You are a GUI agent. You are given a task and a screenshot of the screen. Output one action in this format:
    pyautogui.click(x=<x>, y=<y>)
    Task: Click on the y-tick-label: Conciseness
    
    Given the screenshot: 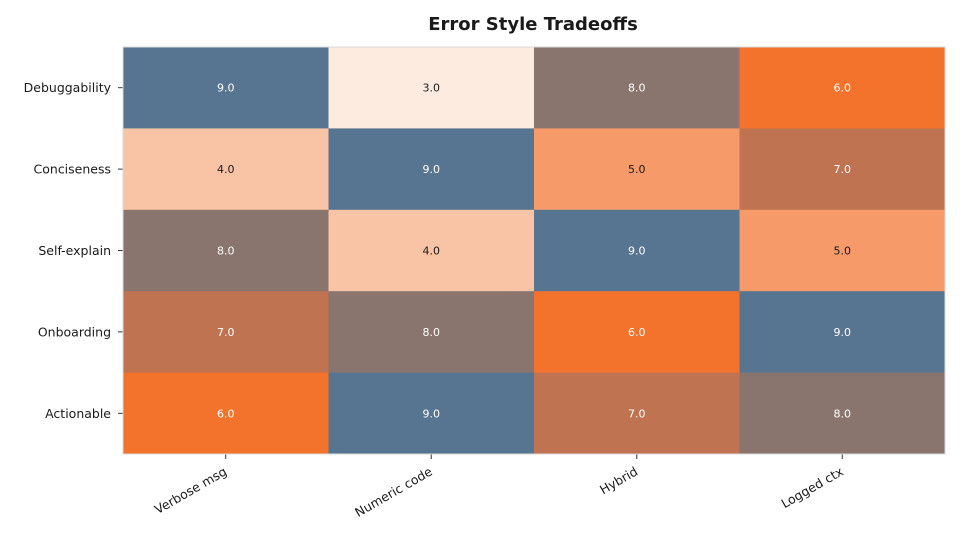 What is the action you would take?
    pyautogui.click(x=72, y=169)
    